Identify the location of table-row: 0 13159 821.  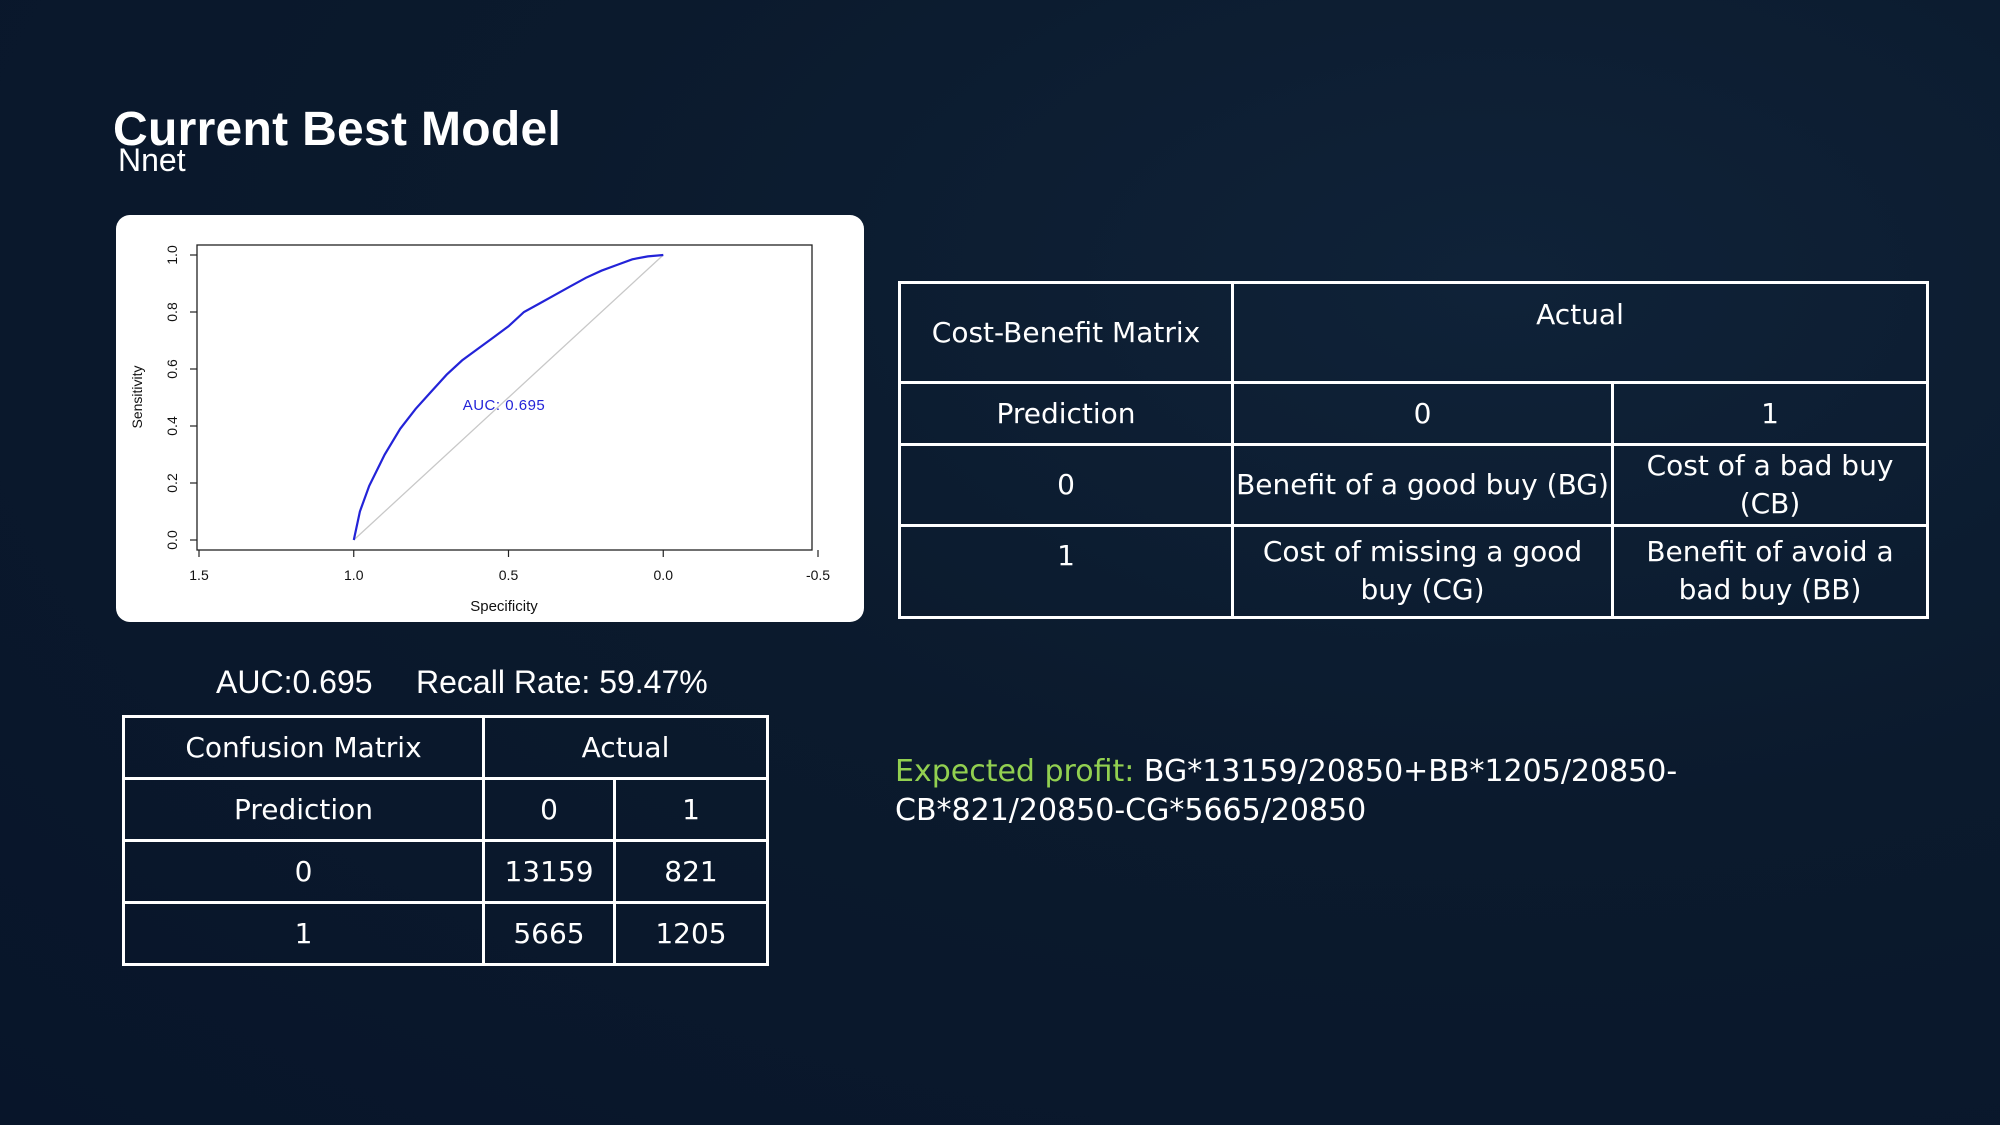
(445, 871).